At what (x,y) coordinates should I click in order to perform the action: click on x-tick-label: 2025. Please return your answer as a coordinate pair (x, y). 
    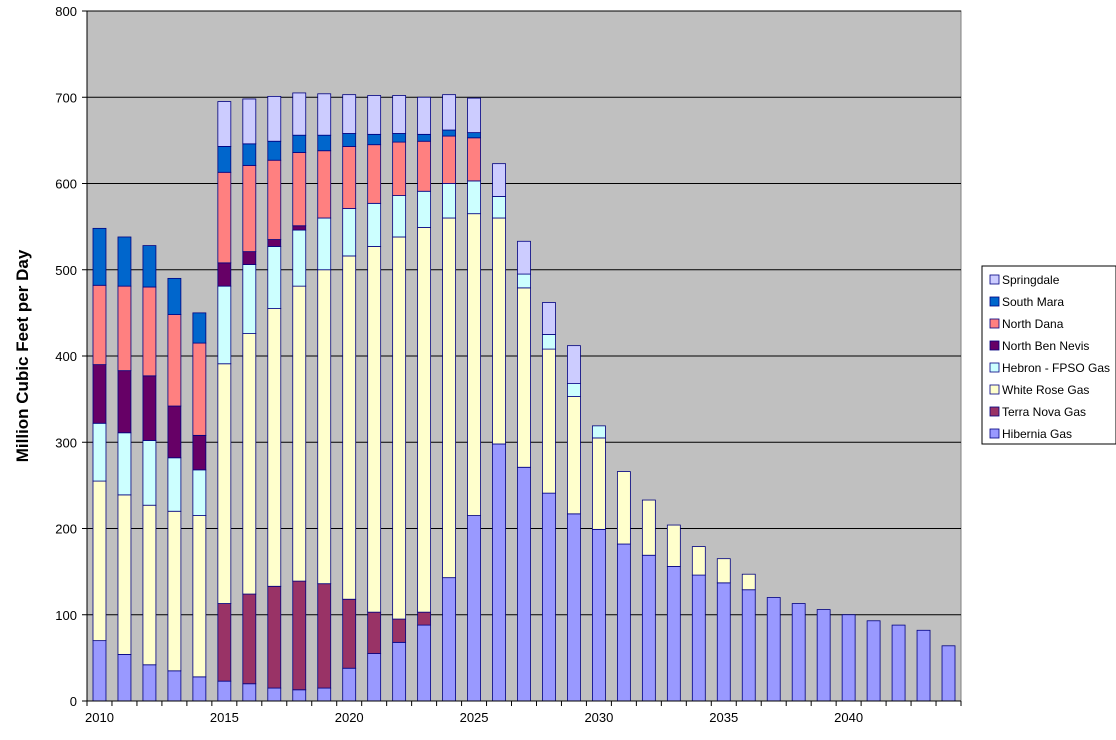
    Looking at the image, I should click on (474, 717).